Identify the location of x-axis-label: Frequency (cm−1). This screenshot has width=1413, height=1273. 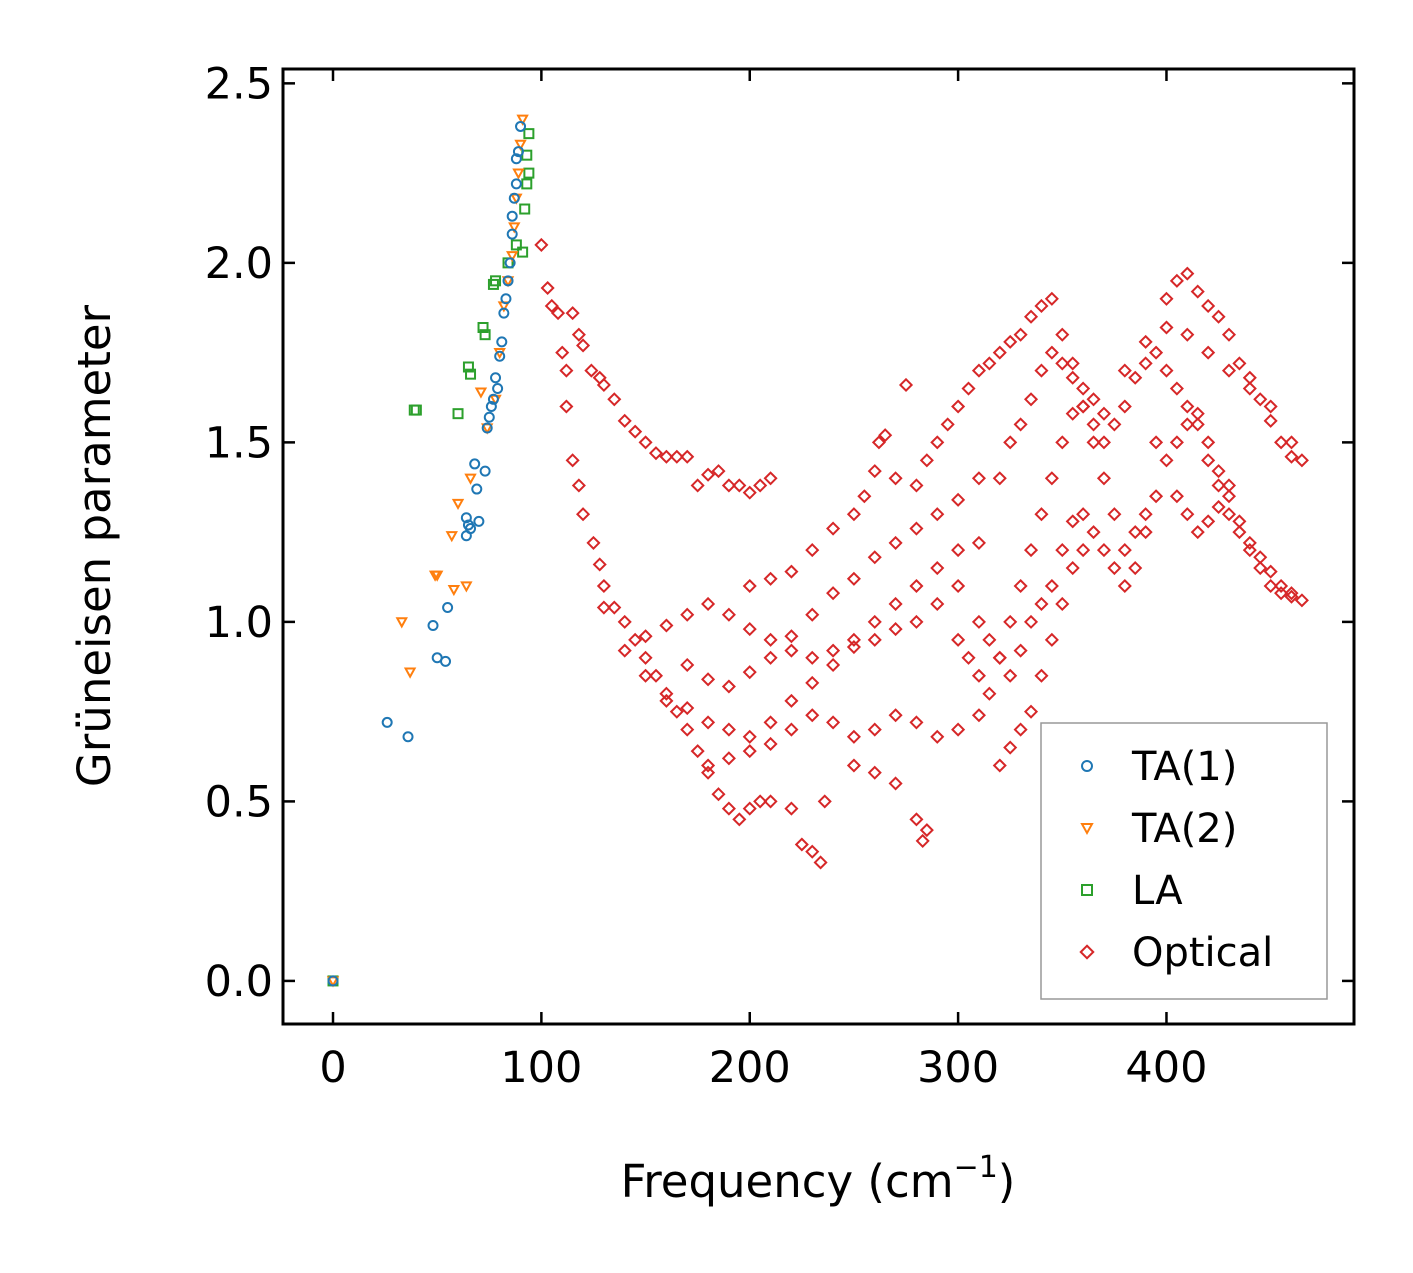
(818, 1179).